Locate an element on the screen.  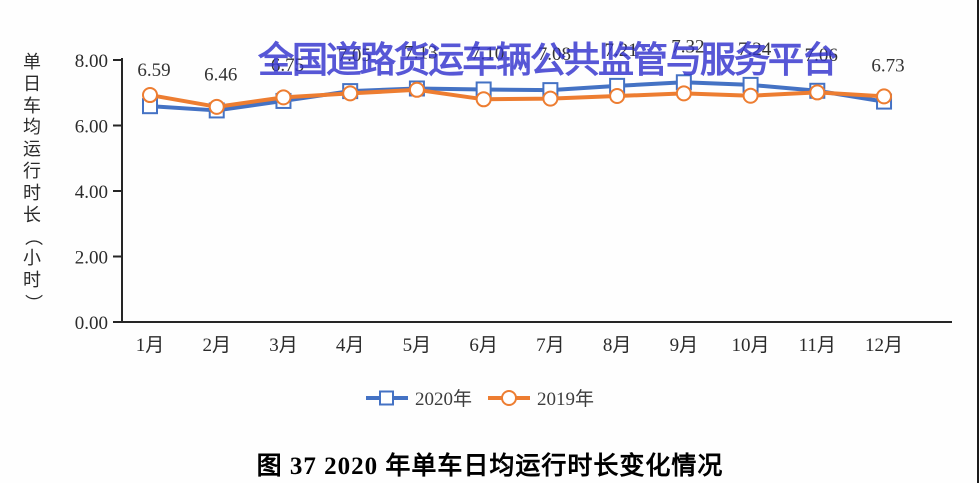
legend-label-2020: 2020年 is located at coordinates (443, 399).